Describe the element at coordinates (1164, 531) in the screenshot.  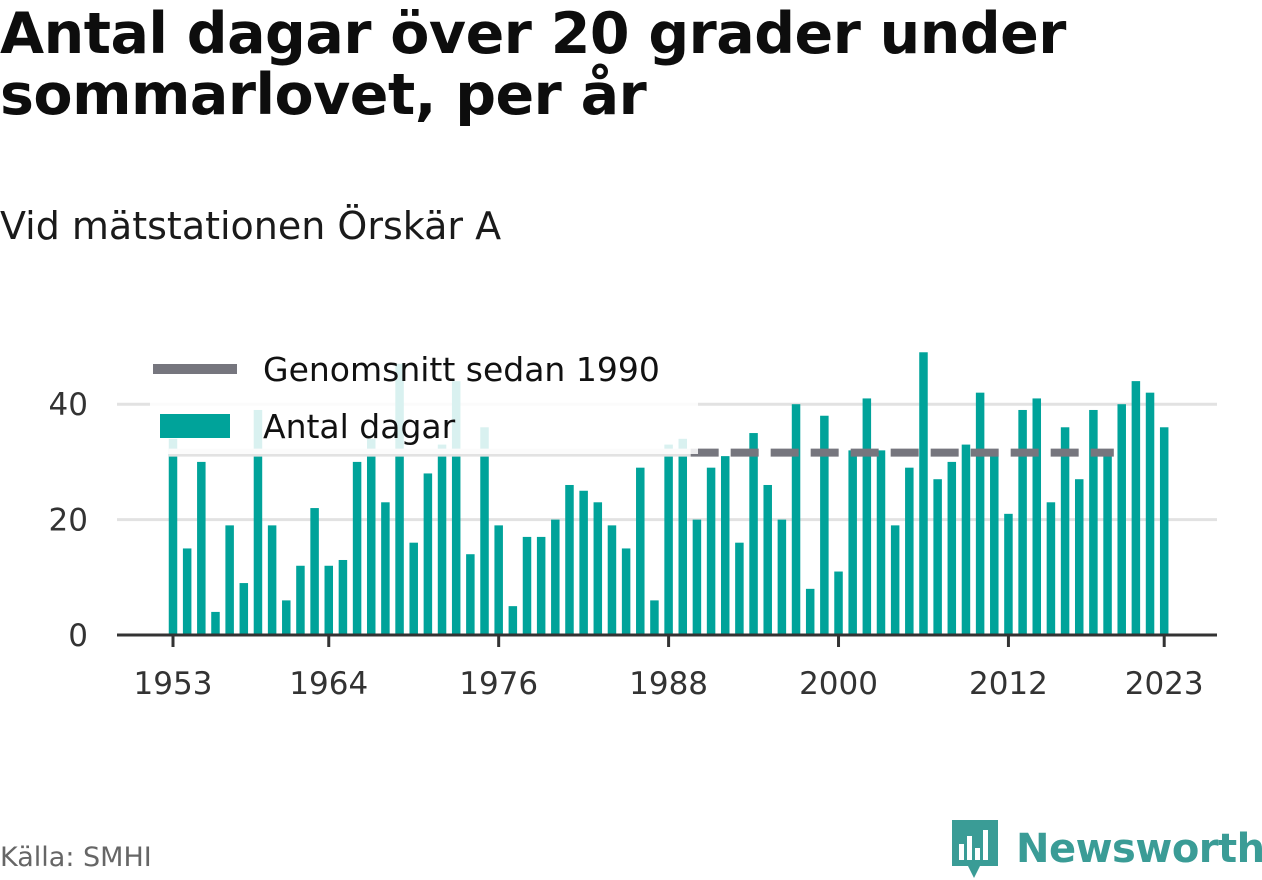
I see `bar-2023` at that location.